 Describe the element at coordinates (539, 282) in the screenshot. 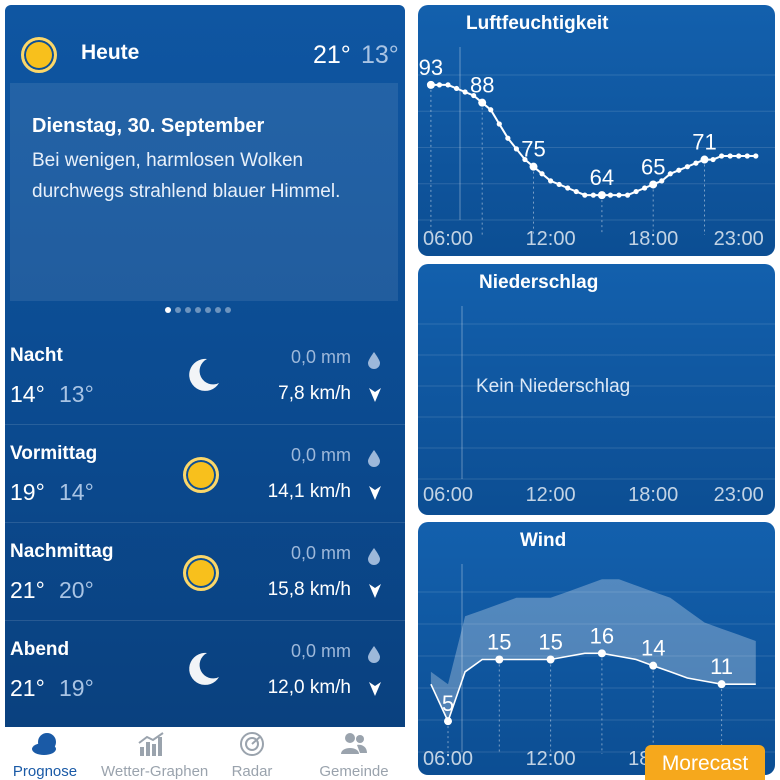

I see `chart-title: Niederschlag` at that location.